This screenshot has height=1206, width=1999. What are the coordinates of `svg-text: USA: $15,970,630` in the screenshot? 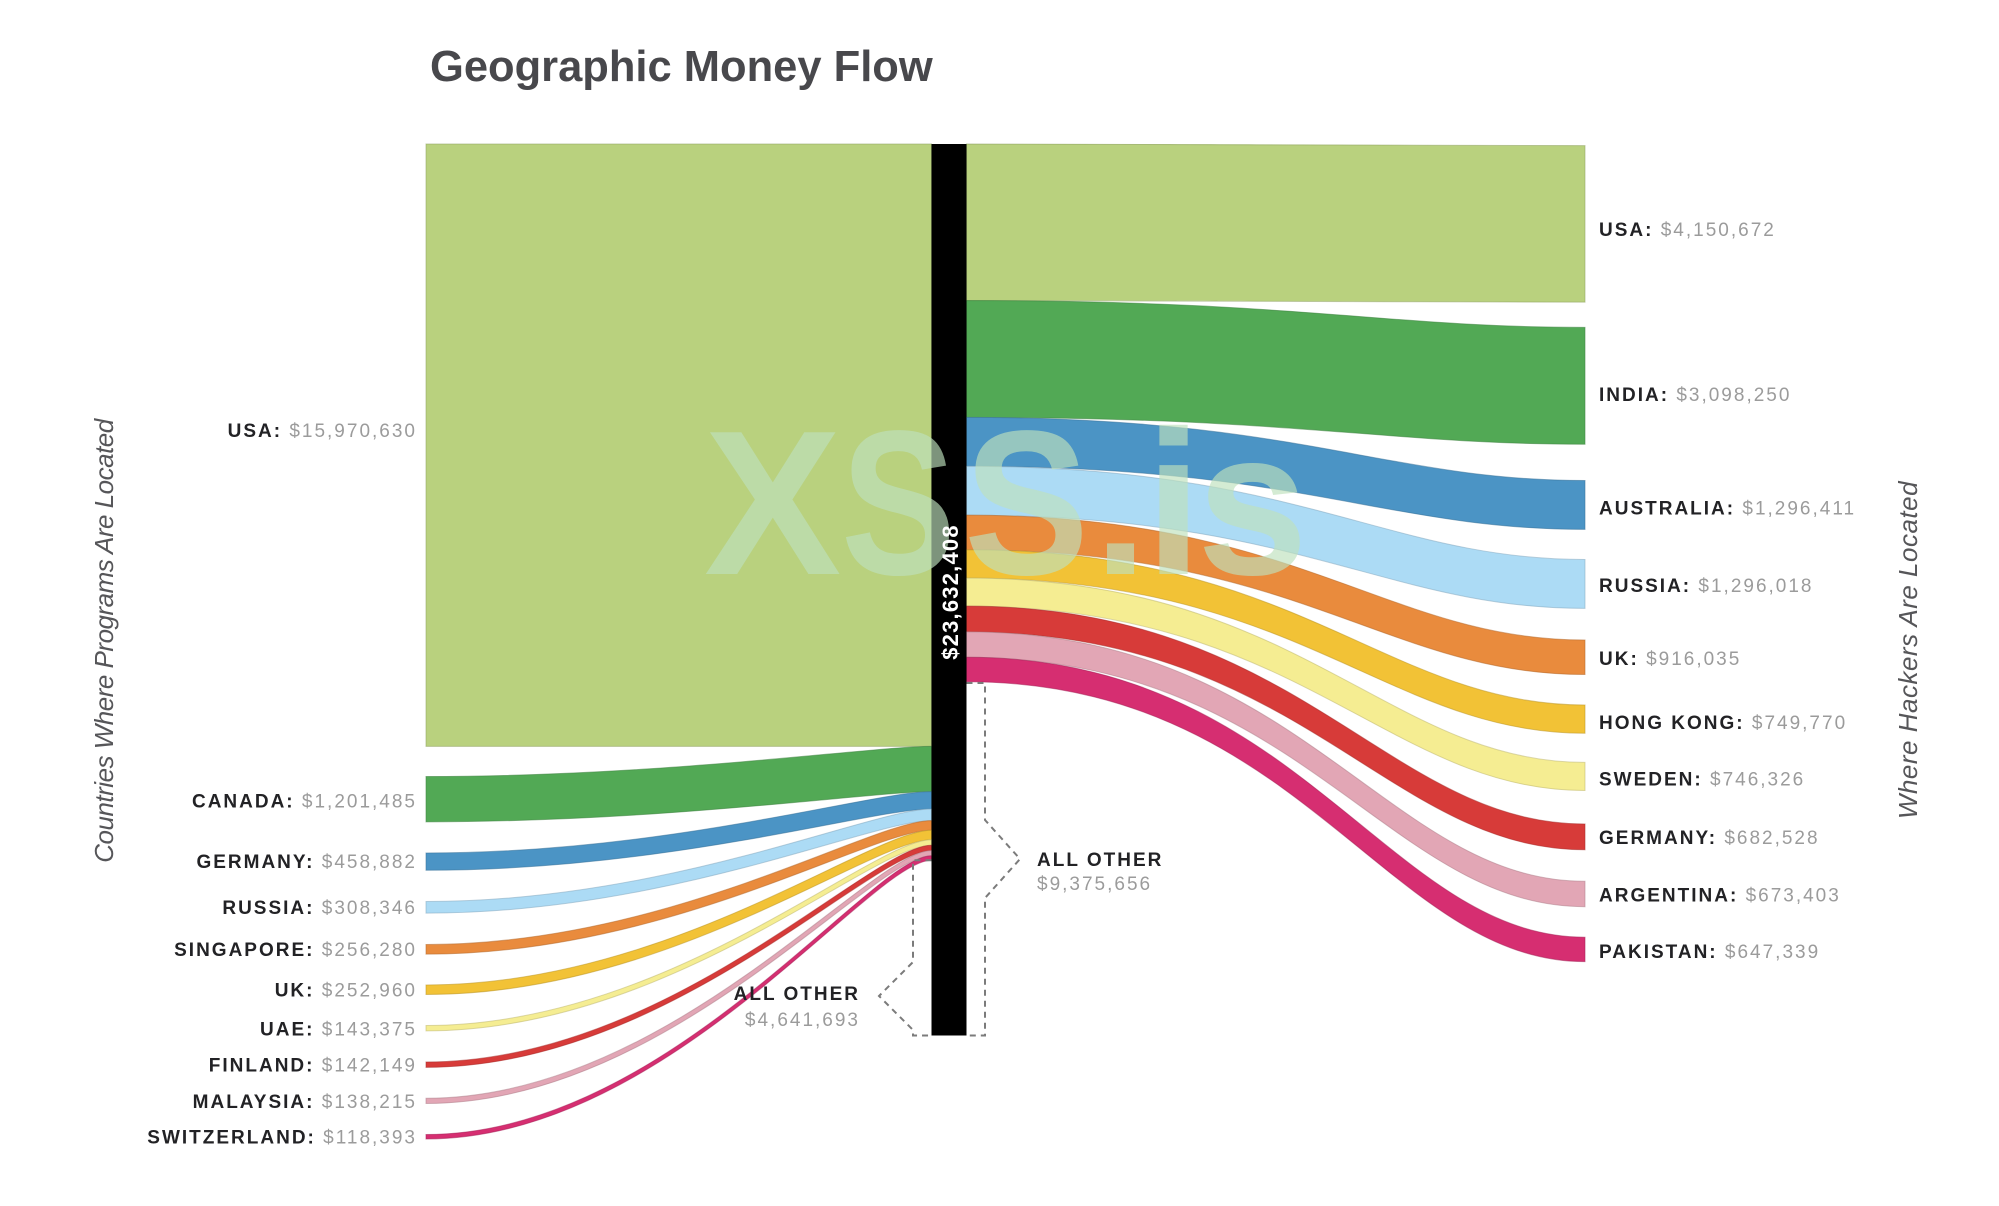 It's located at (322, 431).